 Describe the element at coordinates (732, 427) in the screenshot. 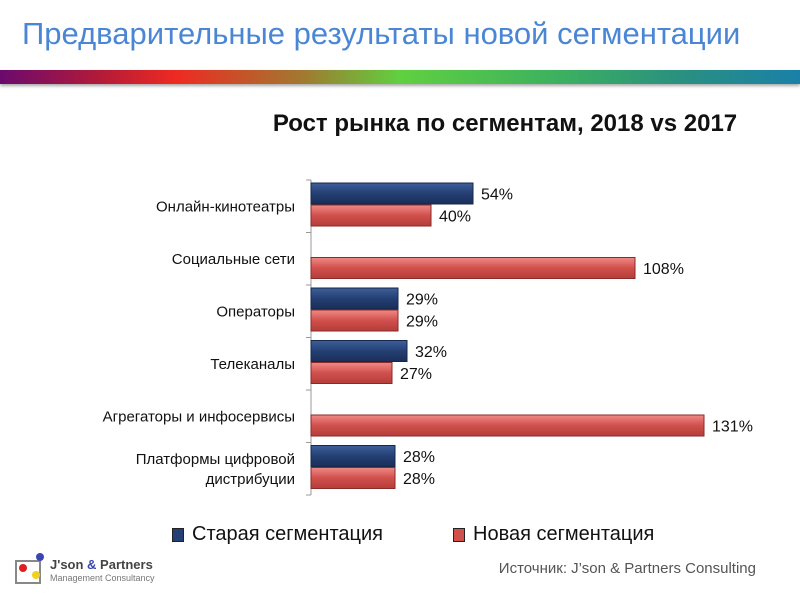

I see `data-label: 131%` at that location.